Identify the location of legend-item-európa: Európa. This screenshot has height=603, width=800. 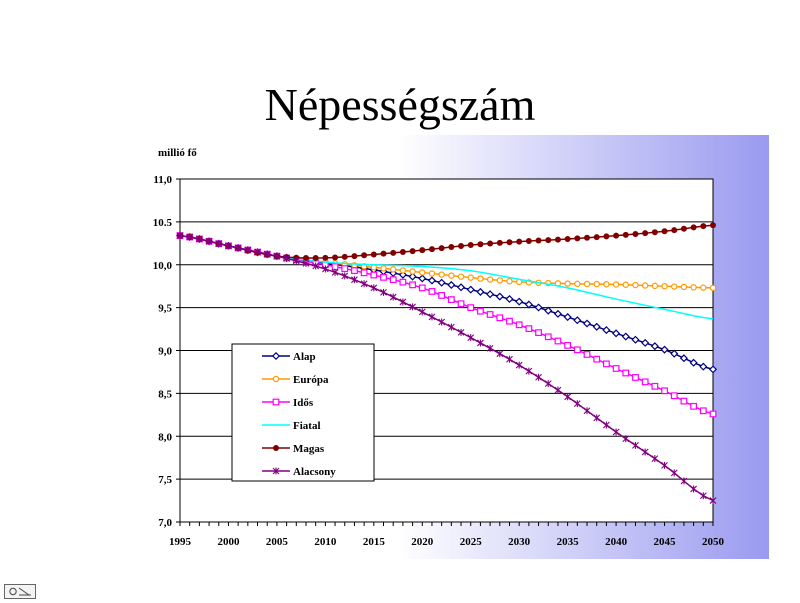
(295, 380).